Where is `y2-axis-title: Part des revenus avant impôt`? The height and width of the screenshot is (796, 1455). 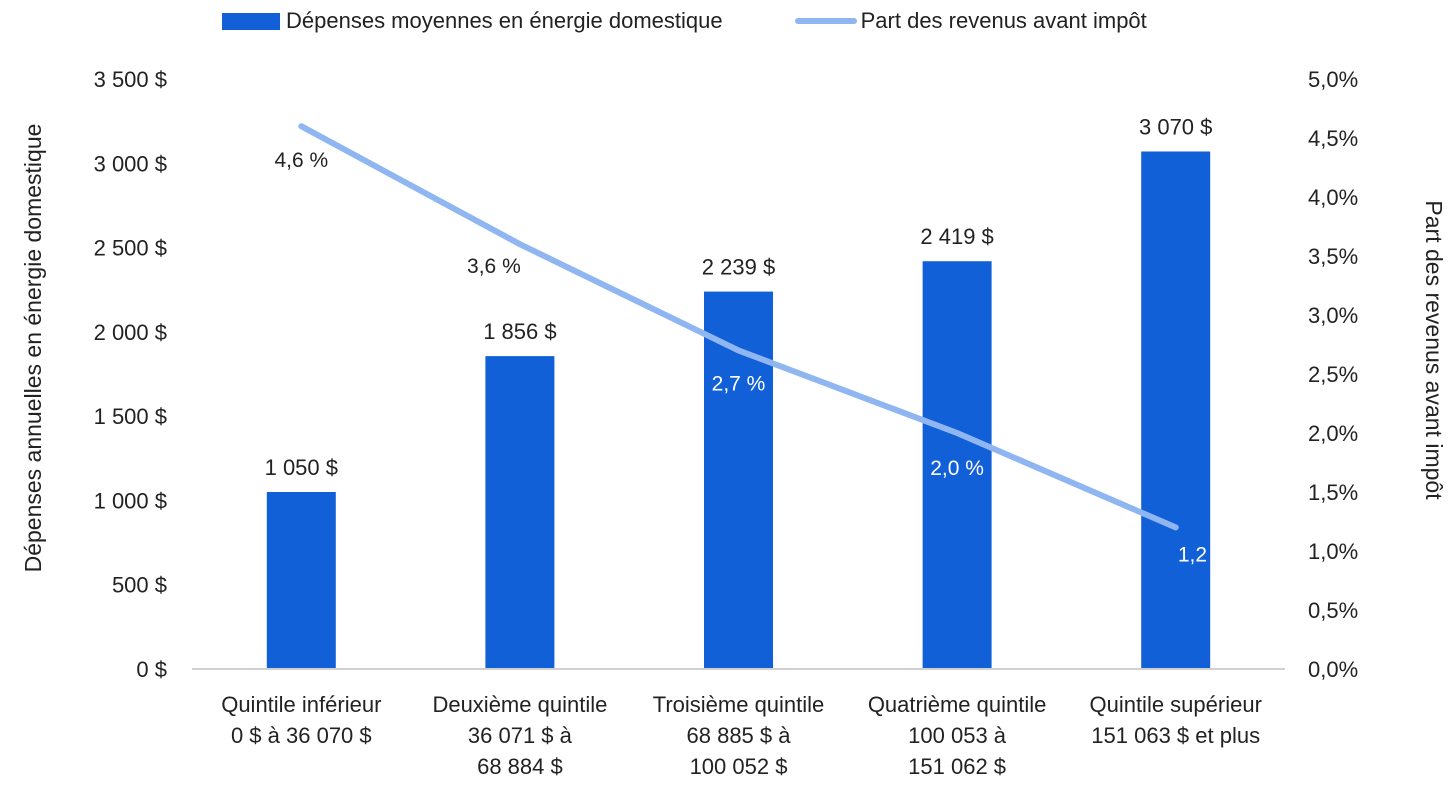
y2-axis-title: Part des revenus avant impôt is located at coordinates (1434, 350).